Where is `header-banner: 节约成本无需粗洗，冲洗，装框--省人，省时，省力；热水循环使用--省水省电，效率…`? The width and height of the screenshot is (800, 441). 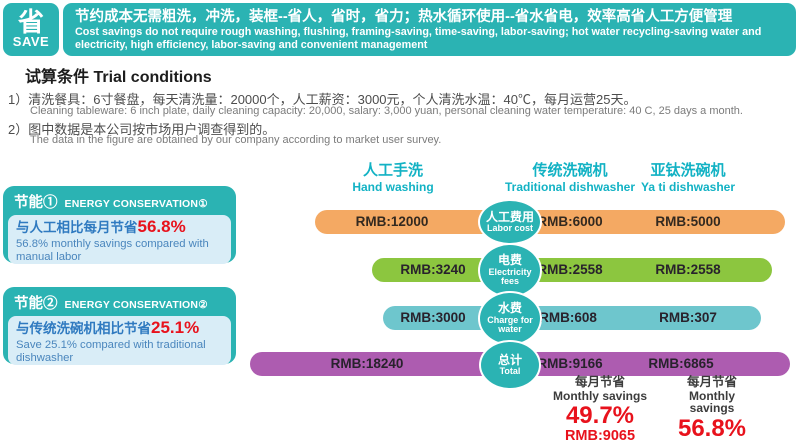 header-banner: 节约成本无需粗洗，冲洗，装框--省人，省时，省力；热水循环使用--省水省电，效率… is located at coordinates (429, 29).